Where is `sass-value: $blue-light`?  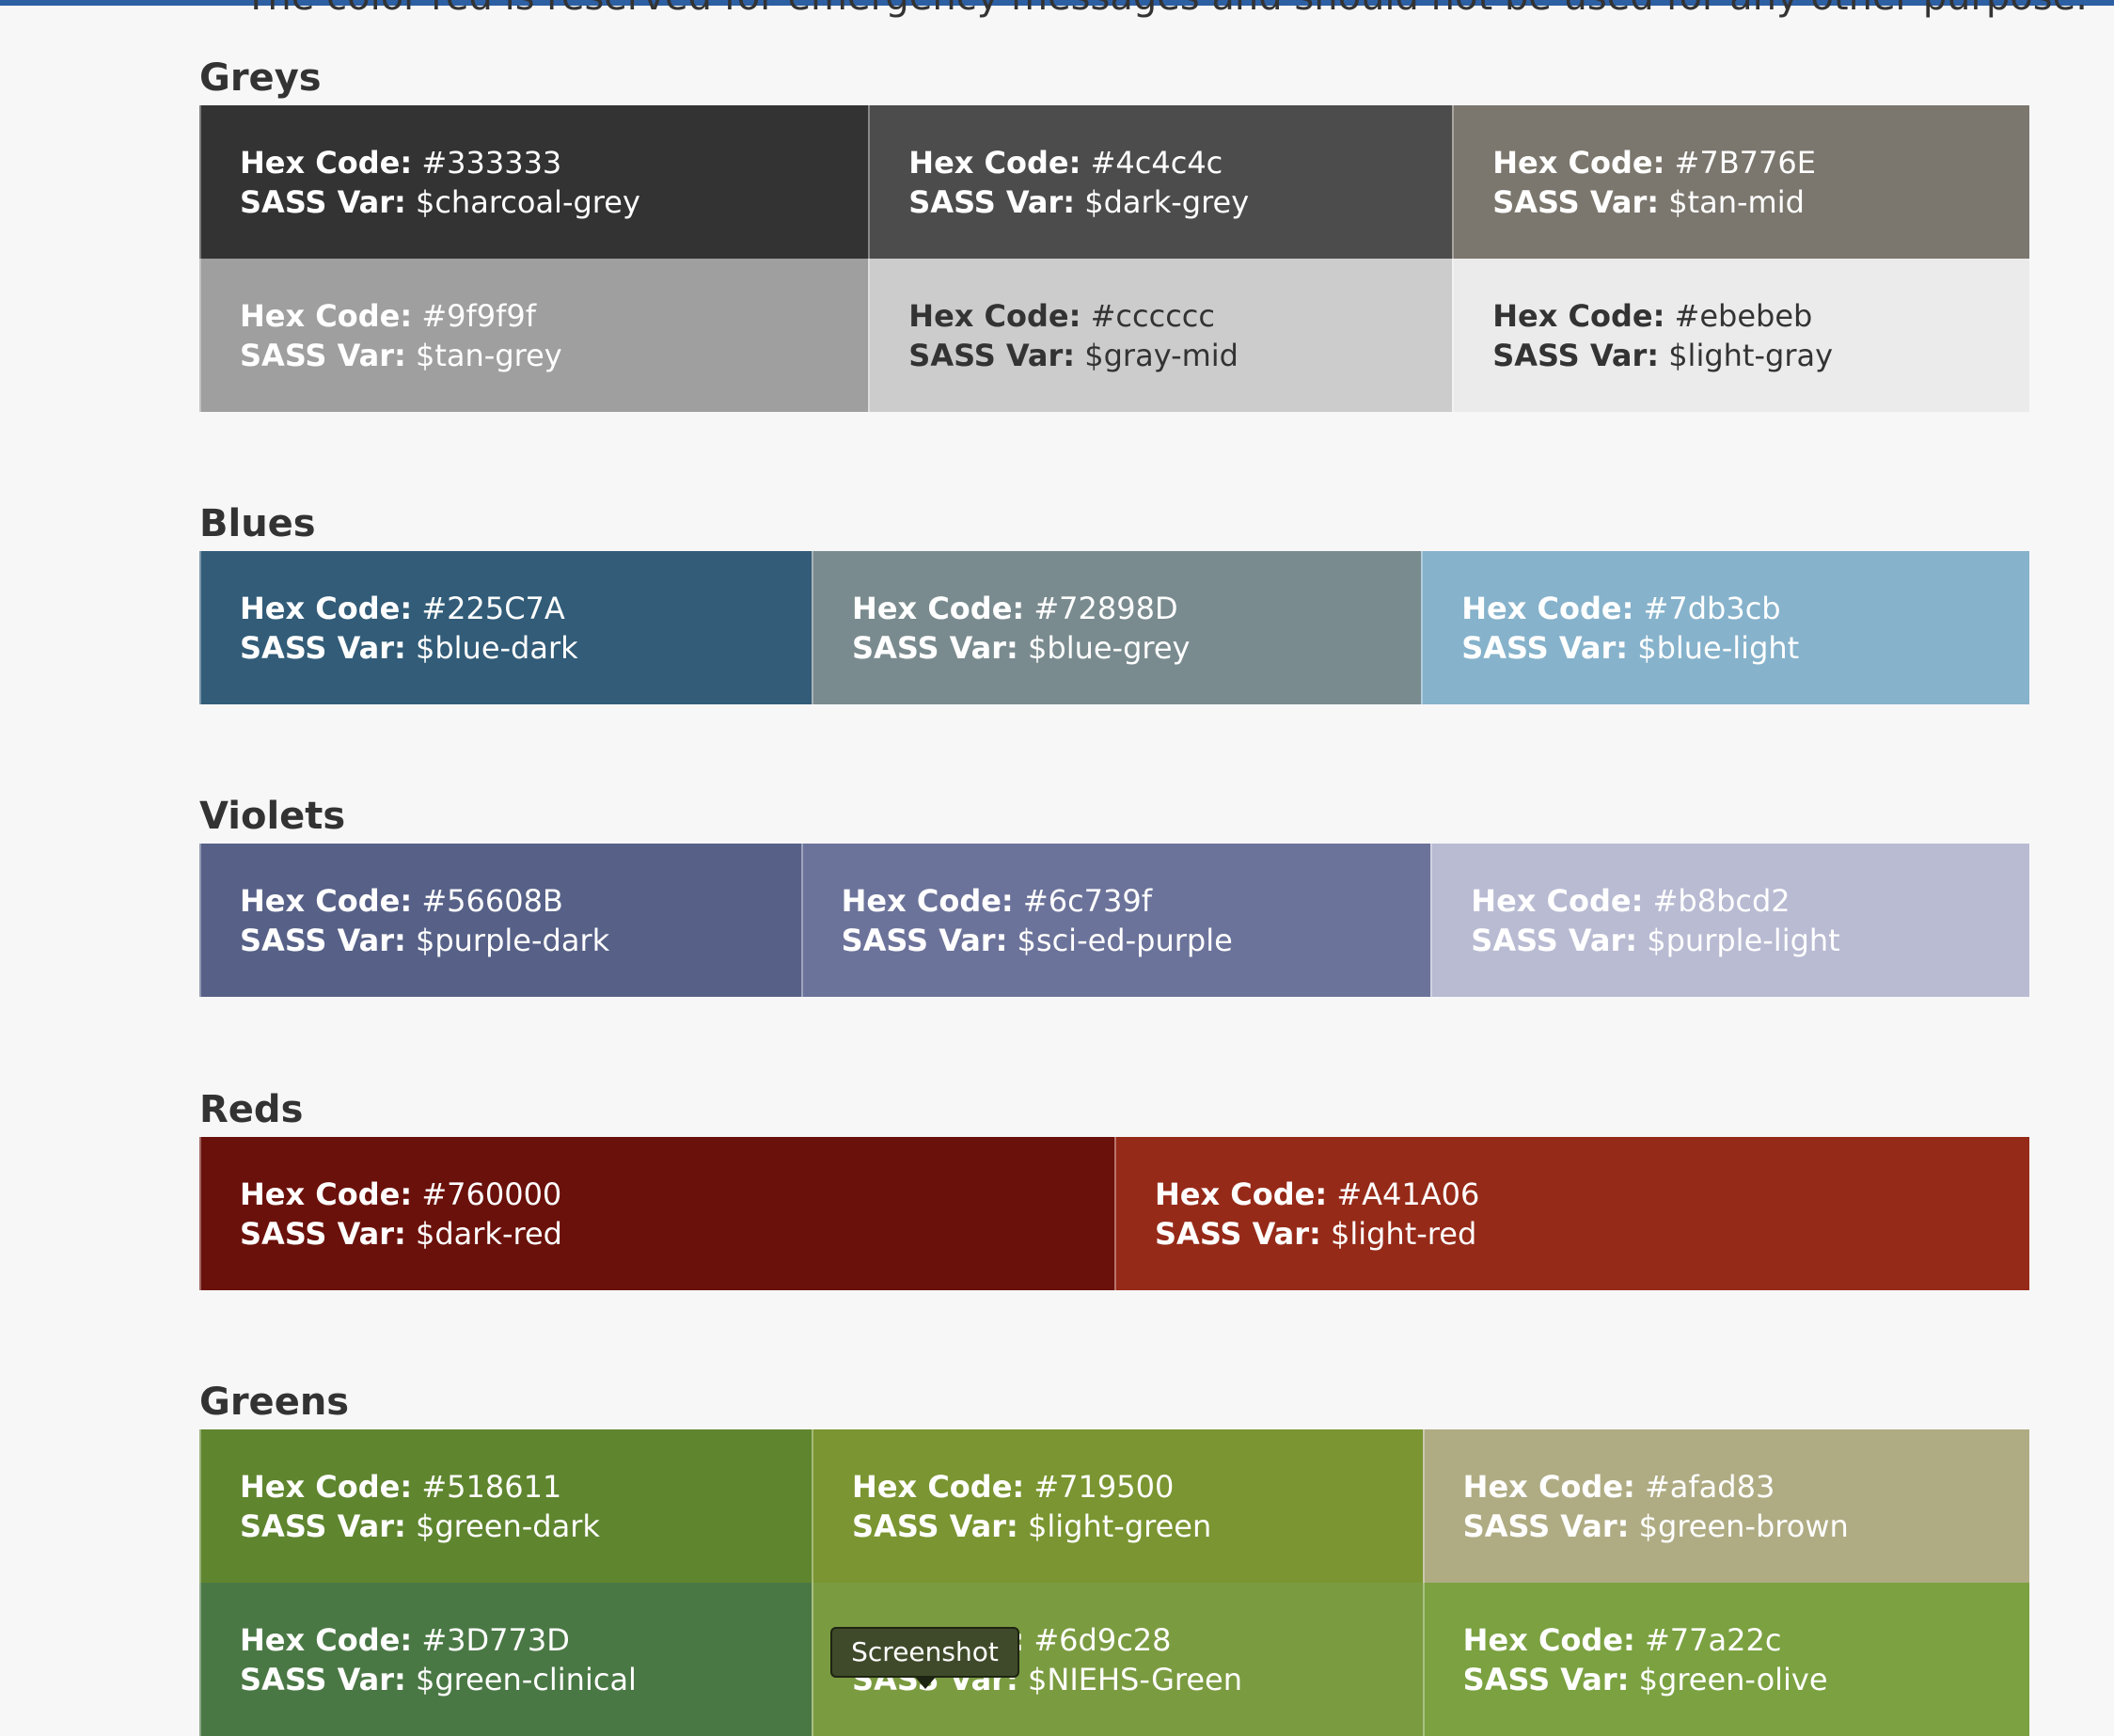
sass-value: $blue-light is located at coordinates (1718, 648).